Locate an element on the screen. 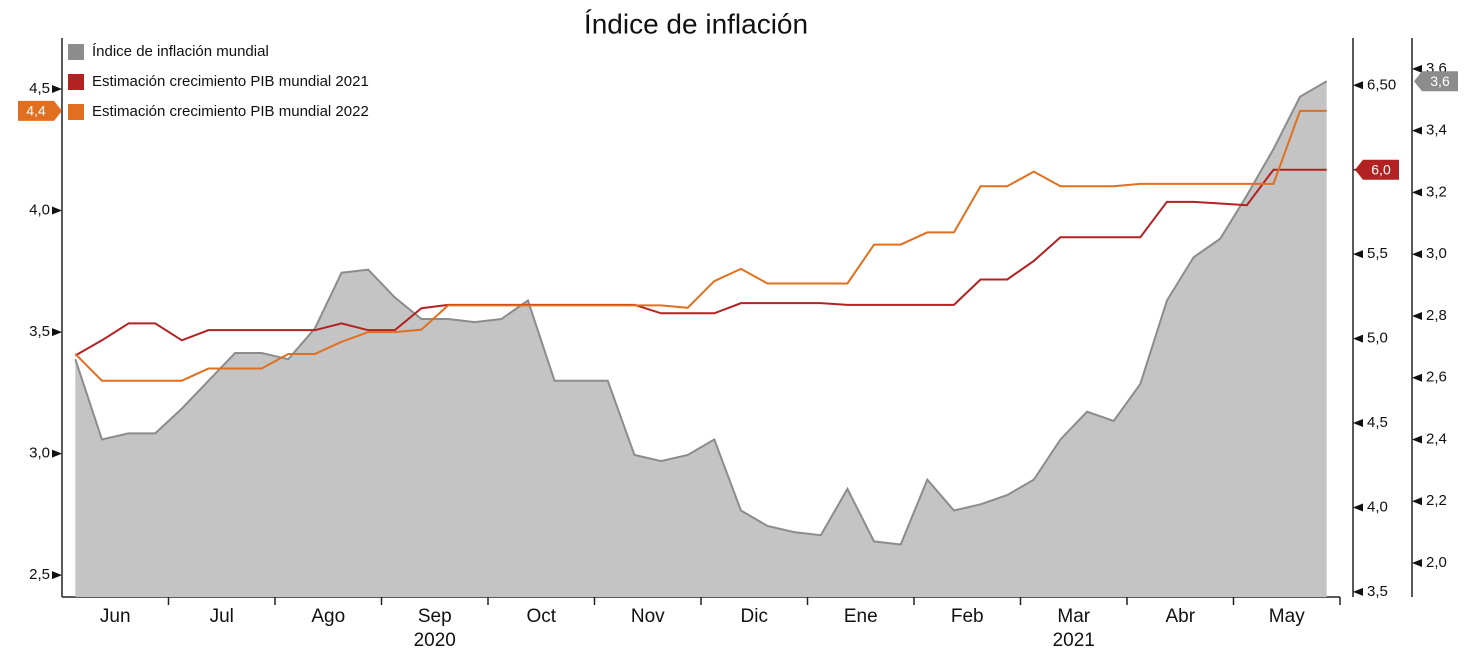  x-tick-label: Ago is located at coordinates (328, 616).